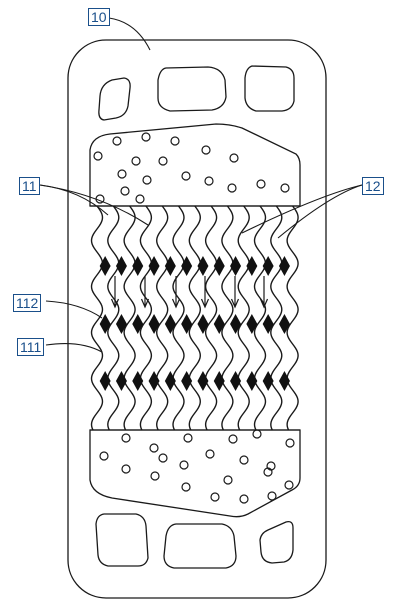 This screenshot has height=608, width=402. Describe the element at coordinates (114, 99) in the screenshot. I see `port-top-left` at that location.